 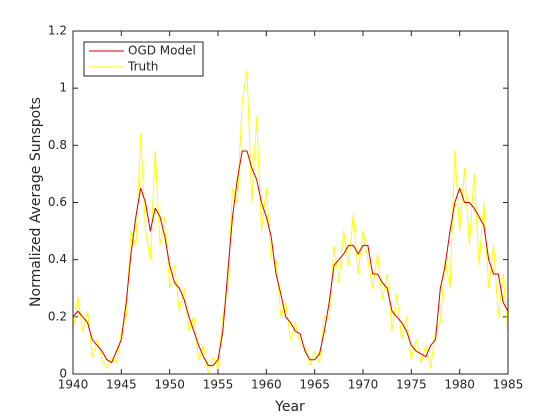 I want to click on y-tick-label: 0.4, so click(x=57, y=259).